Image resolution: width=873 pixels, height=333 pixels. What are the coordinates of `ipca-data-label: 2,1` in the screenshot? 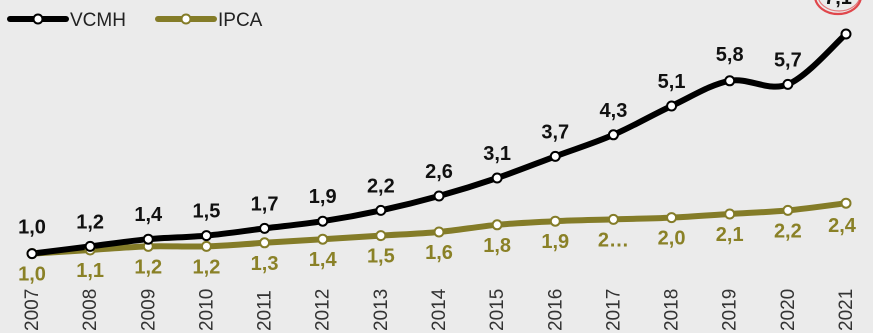 It's located at (730, 235).